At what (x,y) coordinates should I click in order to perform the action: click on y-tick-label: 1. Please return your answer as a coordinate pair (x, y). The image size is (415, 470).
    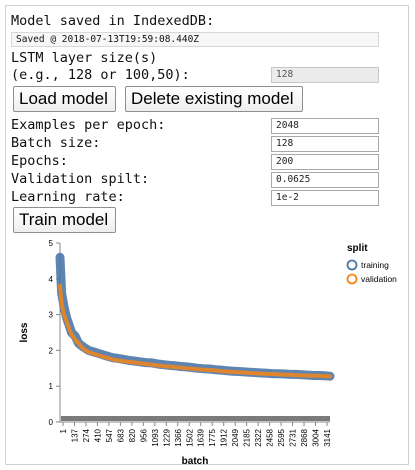
    Looking at the image, I should click on (51, 386).